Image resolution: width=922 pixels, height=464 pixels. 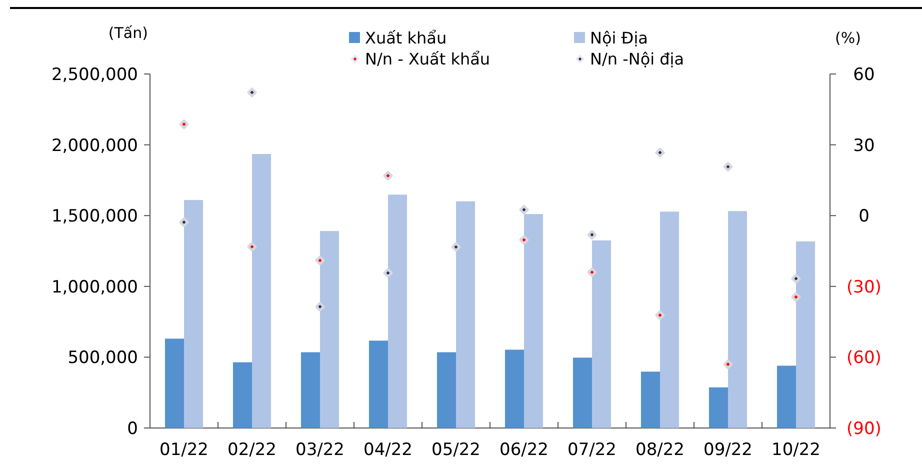 I want to click on y-tick-label: 1,500,000, so click(x=94, y=216).